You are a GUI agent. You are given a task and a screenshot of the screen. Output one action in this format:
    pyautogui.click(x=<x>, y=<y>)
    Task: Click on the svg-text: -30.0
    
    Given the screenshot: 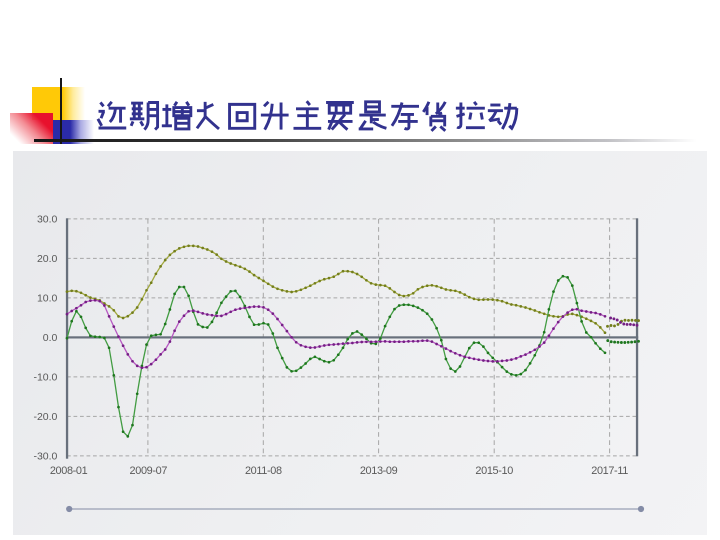 What is the action you would take?
    pyautogui.click(x=45, y=456)
    